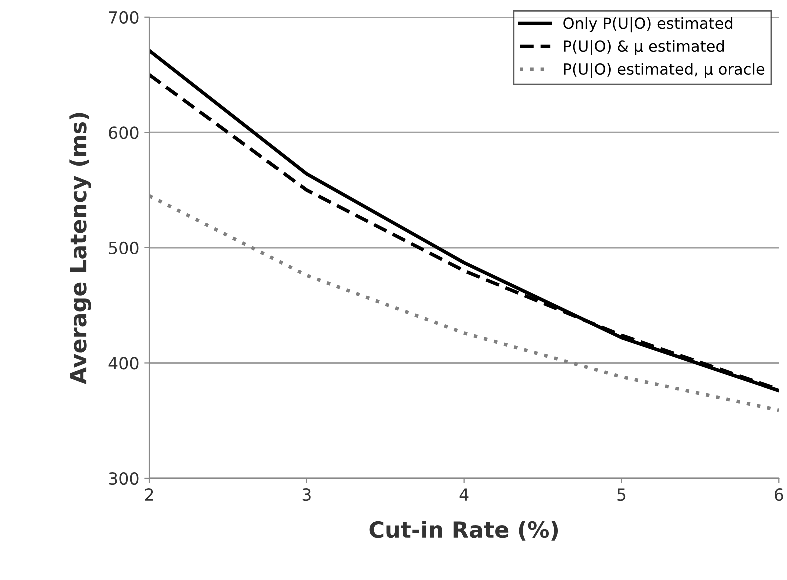 This screenshot has width=787, height=580. Describe the element at coordinates (622, 495) in the screenshot. I see `x-tick-label: 5` at that location.